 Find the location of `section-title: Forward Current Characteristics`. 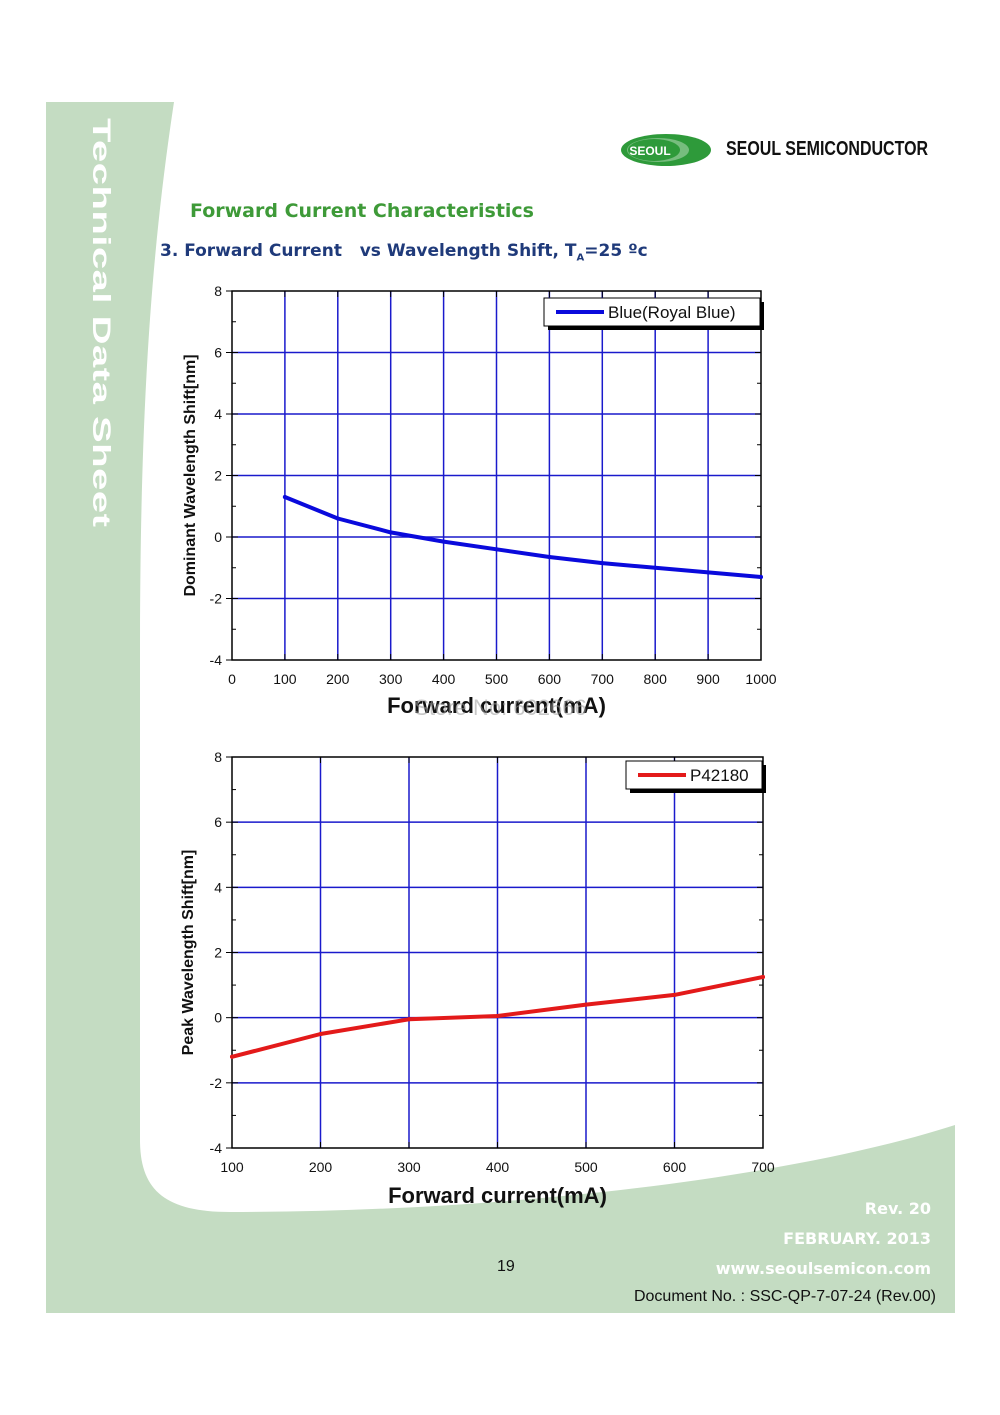

section-title: Forward Current Characteristics is located at coordinates (362, 211).